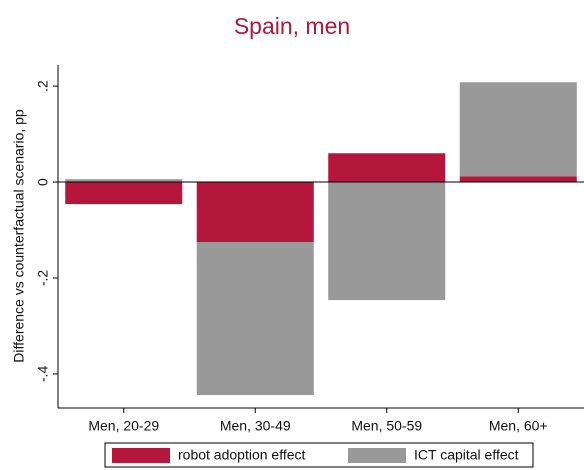  I want to click on x-tick-label: Men, 20-29, so click(123, 426).